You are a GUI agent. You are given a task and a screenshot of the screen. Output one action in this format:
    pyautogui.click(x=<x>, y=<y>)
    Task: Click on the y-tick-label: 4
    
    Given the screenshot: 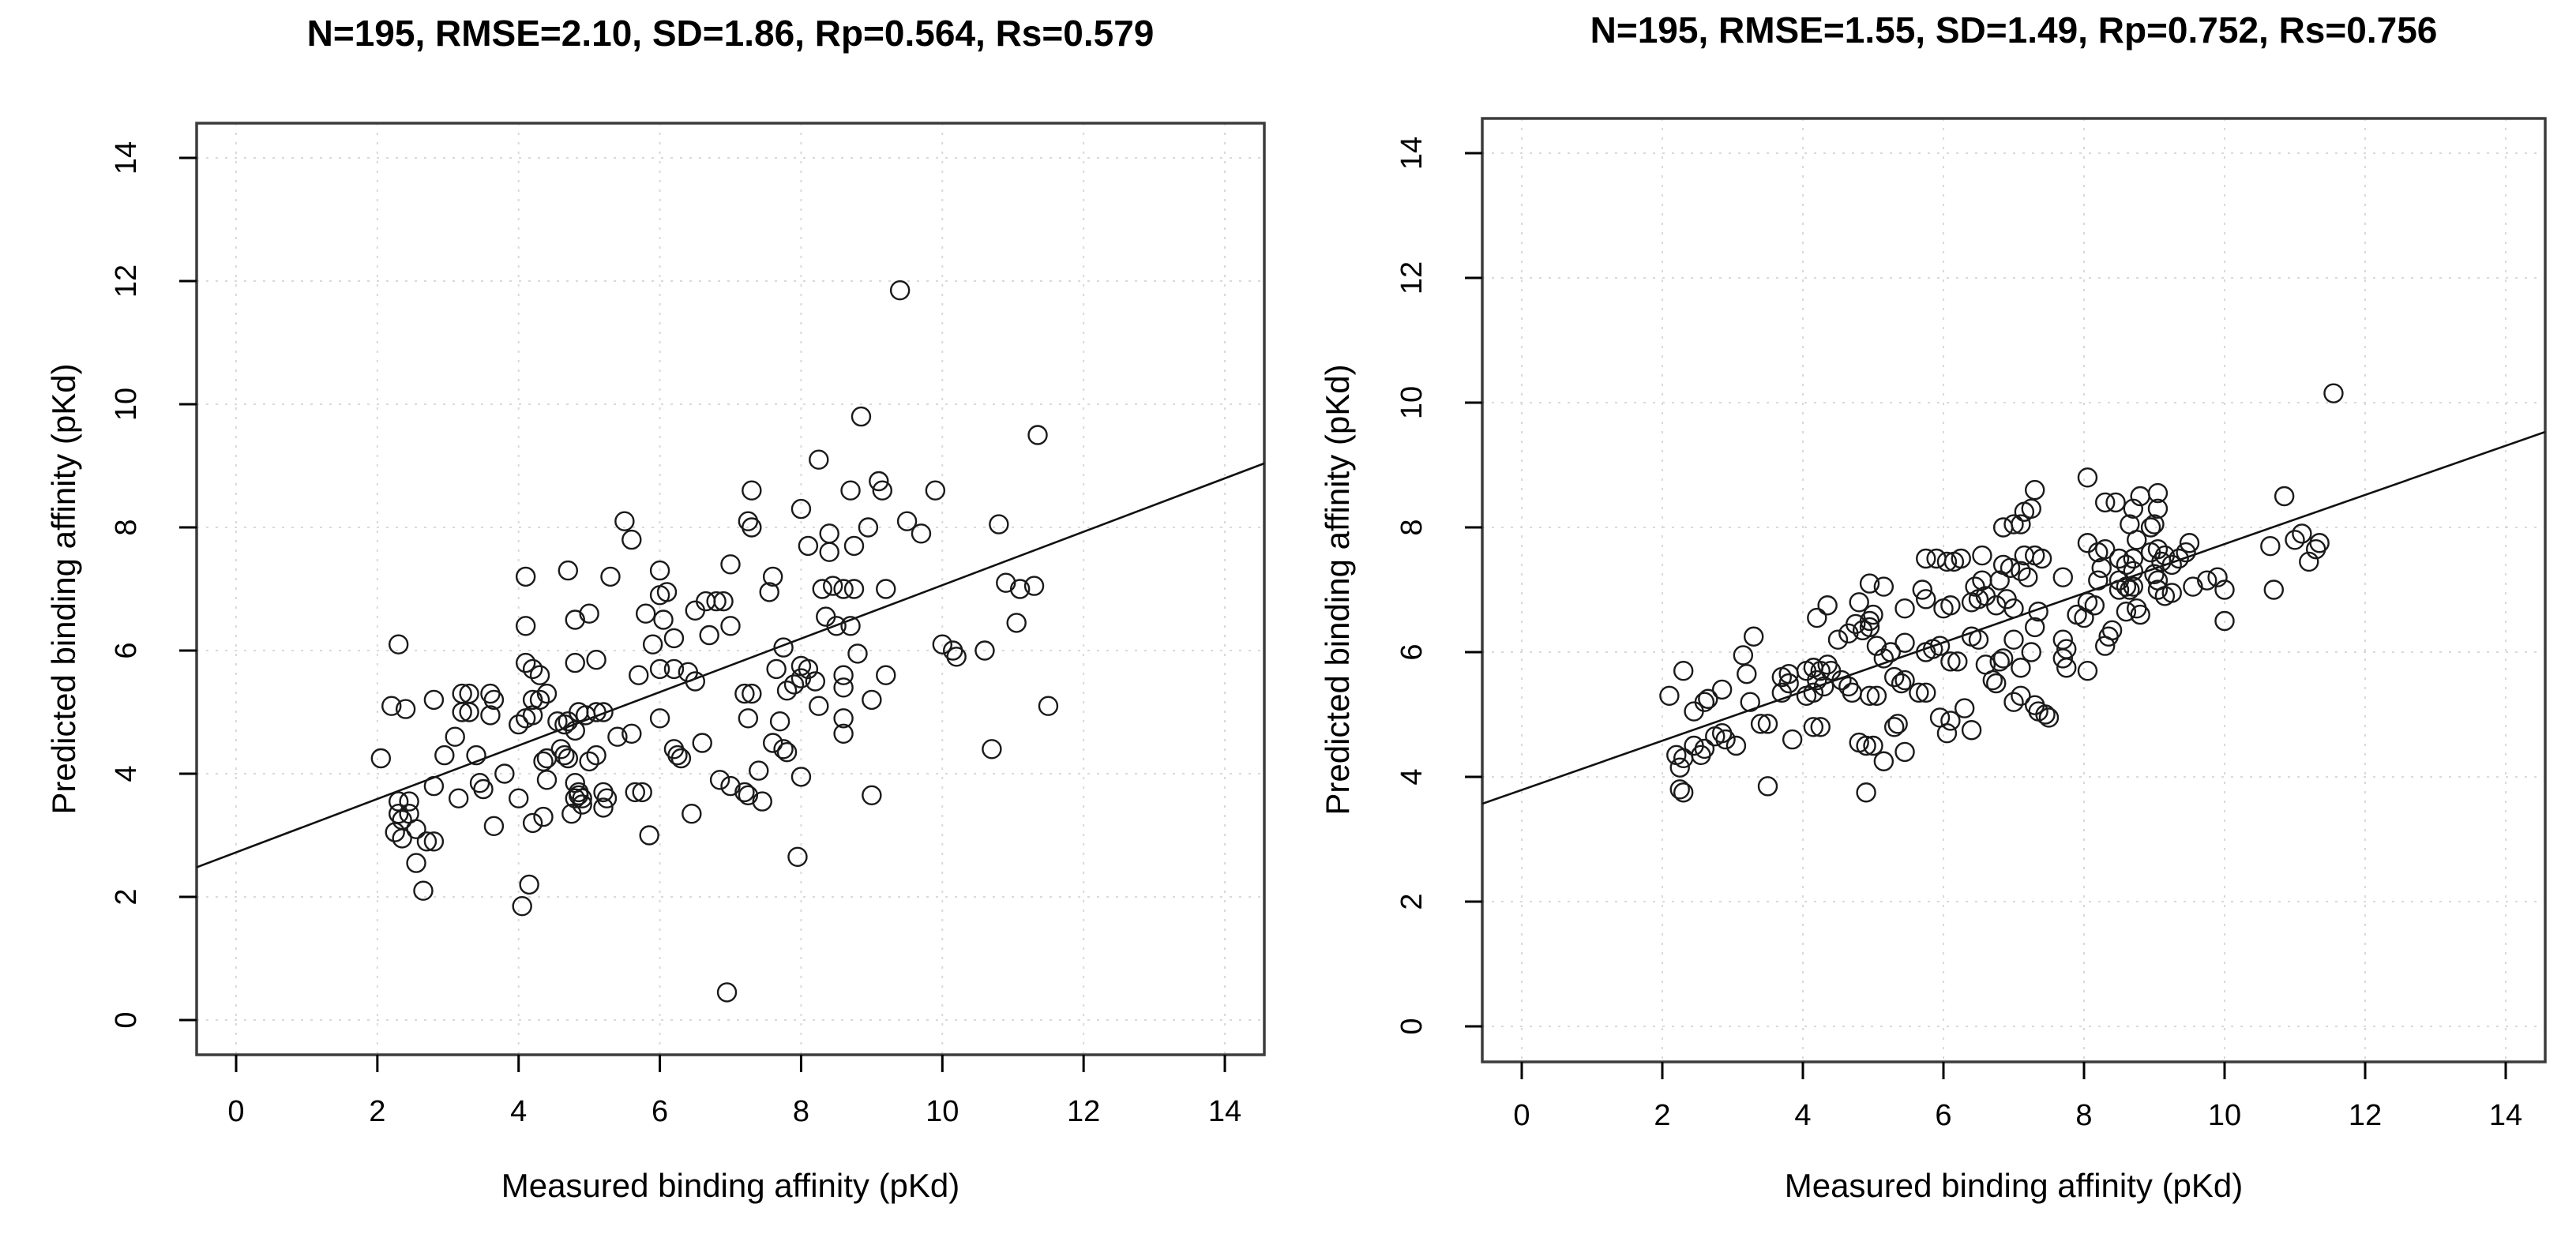 What is the action you would take?
    pyautogui.click(x=126, y=774)
    